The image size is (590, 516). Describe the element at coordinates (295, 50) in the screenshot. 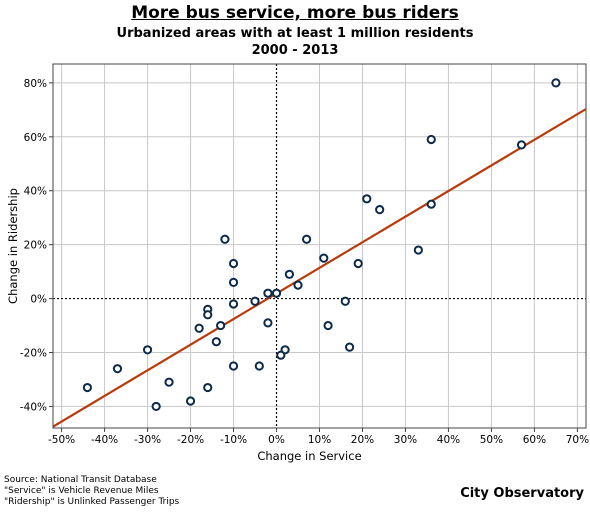

I see `chart-period: 2000 - 2013` at that location.